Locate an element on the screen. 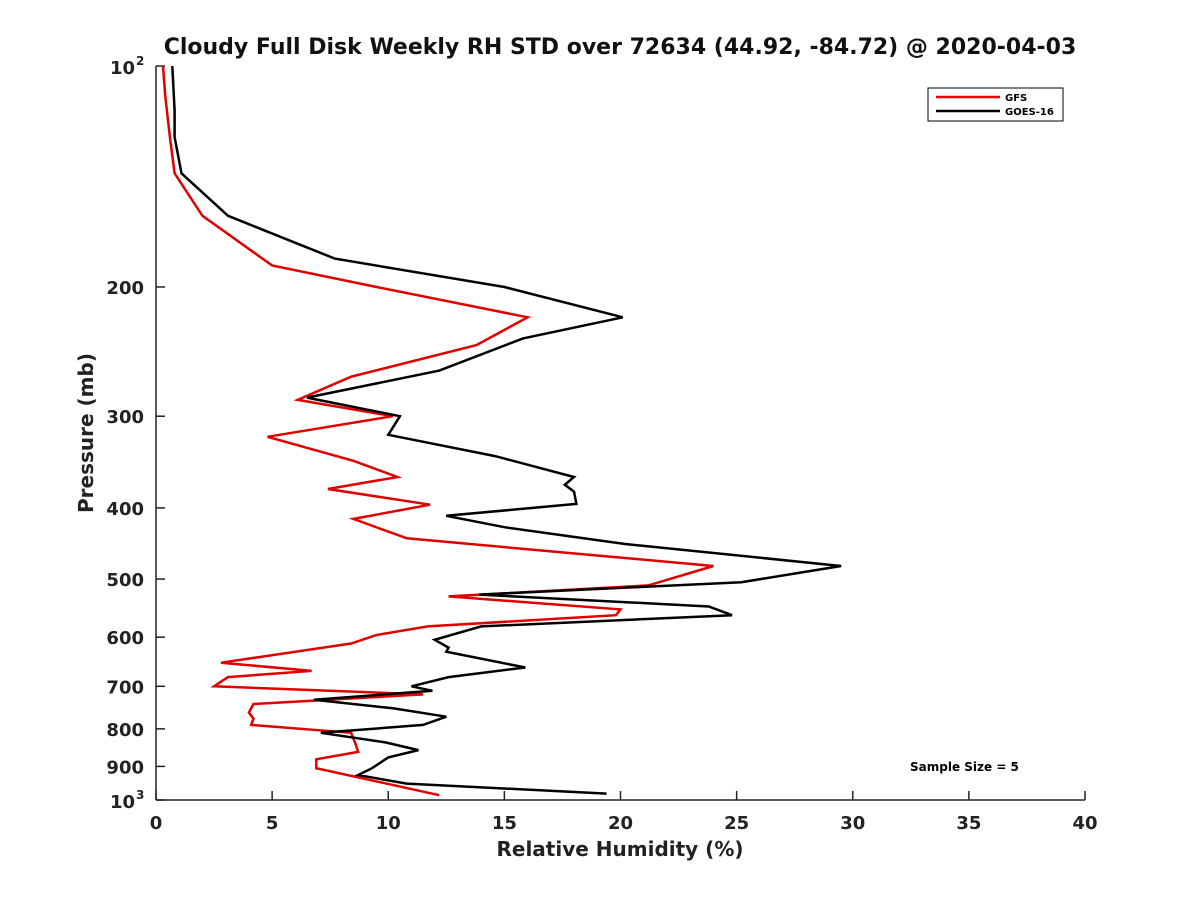 The height and width of the screenshot is (900, 1200). x-tick-label: 40 is located at coordinates (1084, 823).